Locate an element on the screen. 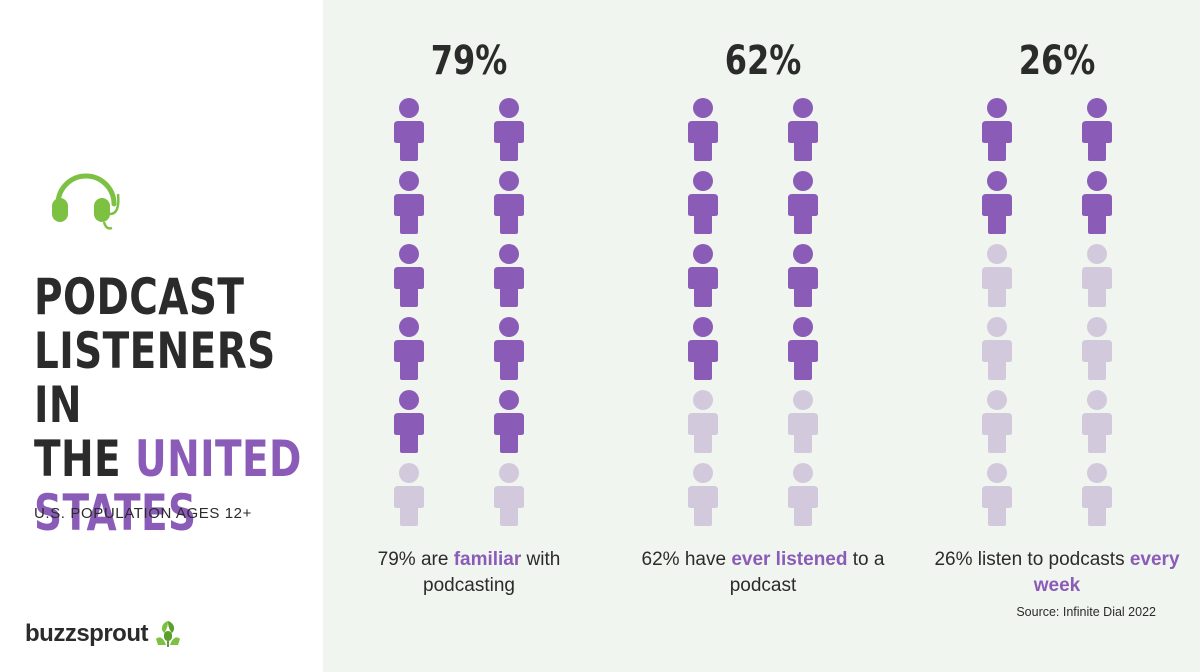 The height and width of the screenshot is (672, 1200). brand-logo: buzzsprout is located at coordinates (103, 634).